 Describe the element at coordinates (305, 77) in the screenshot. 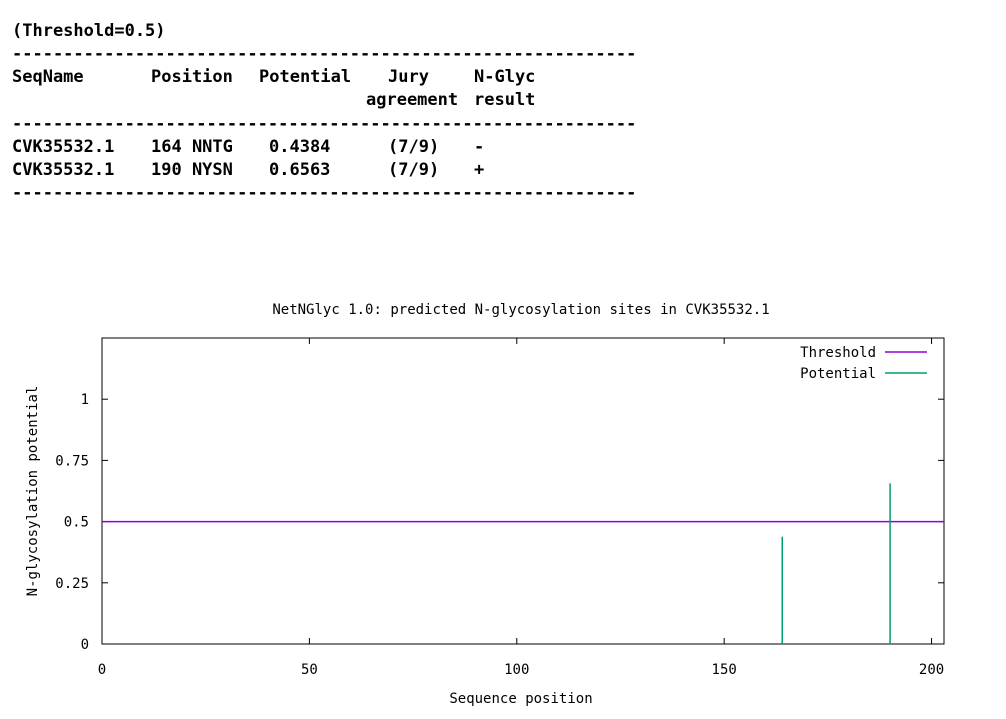

I see `header-potential: Potential` at that location.